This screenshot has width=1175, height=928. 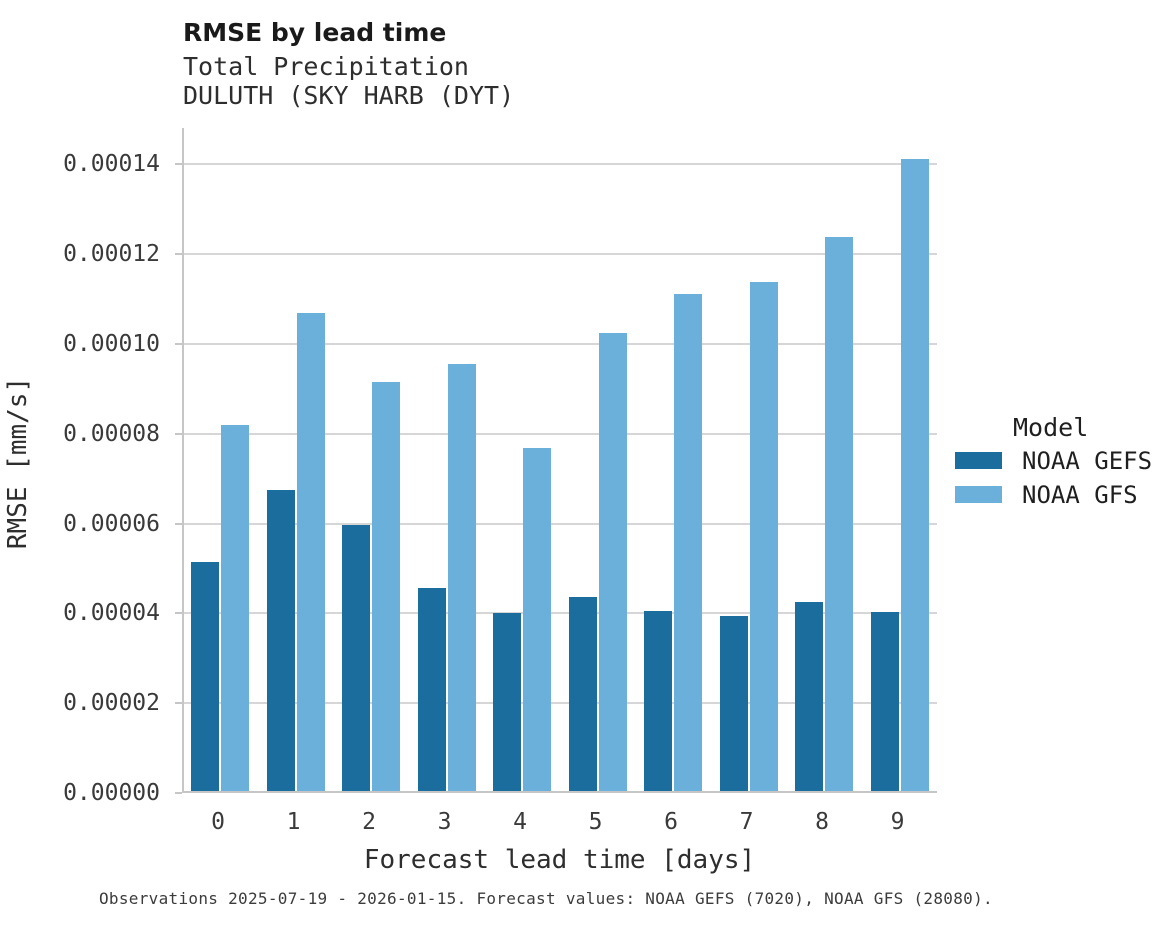 What do you see at coordinates (111, 164) in the screenshot?
I see `y-tick-label-0.00014: 0.00014` at bounding box center [111, 164].